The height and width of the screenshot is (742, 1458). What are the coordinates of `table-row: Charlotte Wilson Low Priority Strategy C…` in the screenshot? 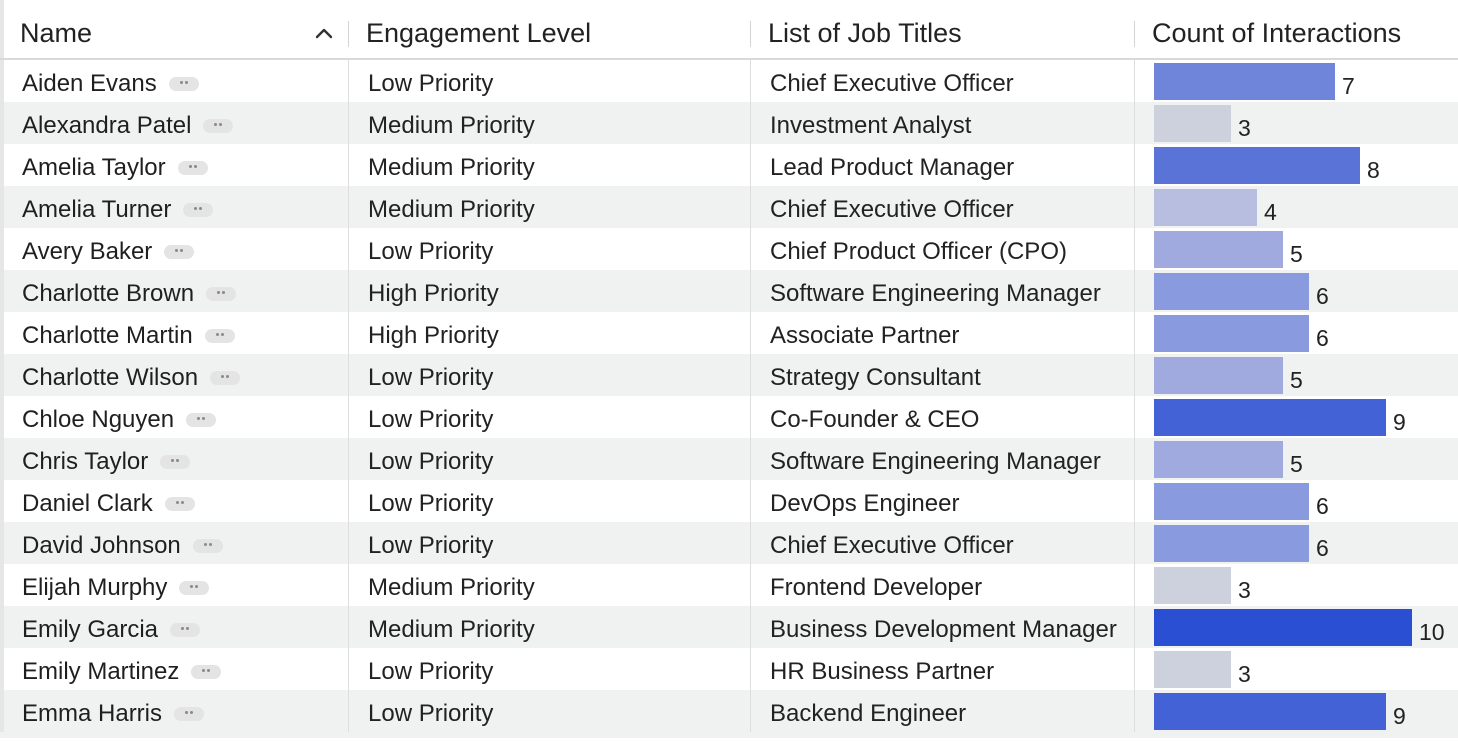 It's located at (731, 375).